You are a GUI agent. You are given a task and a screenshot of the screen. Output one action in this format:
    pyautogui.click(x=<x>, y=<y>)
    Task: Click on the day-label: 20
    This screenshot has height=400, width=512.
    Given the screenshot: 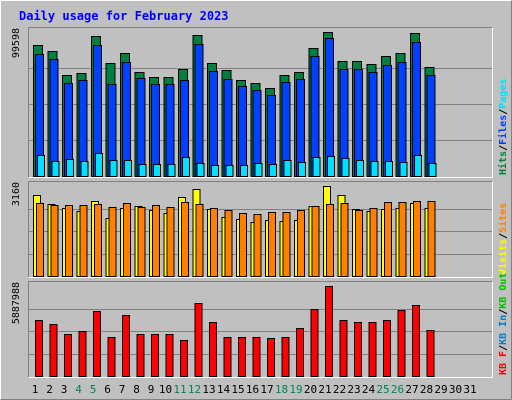 What is the action you would take?
    pyautogui.click(x=310, y=389)
    